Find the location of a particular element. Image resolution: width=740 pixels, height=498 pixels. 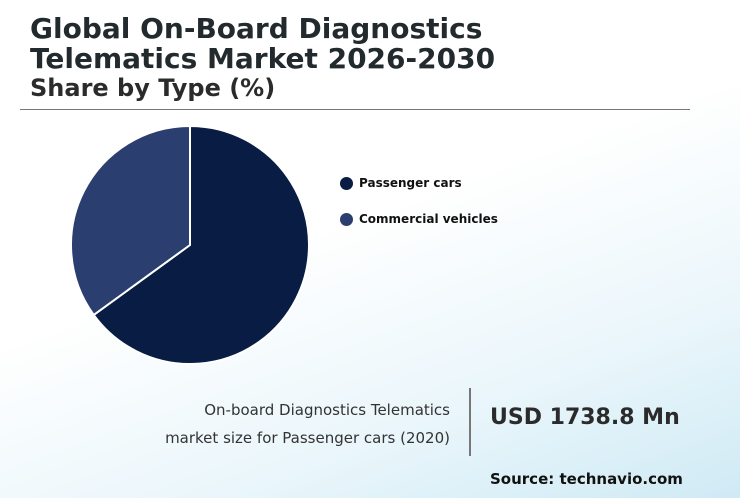

source-credit: Source: technavio.com is located at coordinates (586, 479).